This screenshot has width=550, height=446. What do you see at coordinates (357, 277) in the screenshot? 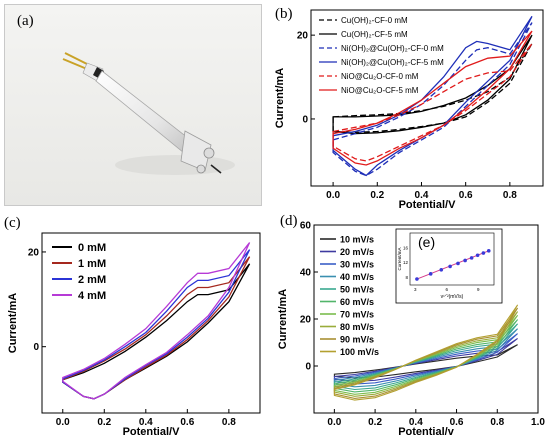
I see `legend-label-4: 40 mV/s` at bounding box center [357, 277].